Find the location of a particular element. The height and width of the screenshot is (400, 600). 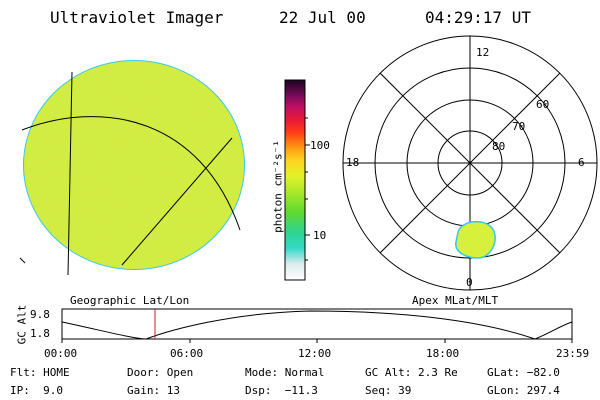

mlt-label-12: 12 is located at coordinates (483, 52).